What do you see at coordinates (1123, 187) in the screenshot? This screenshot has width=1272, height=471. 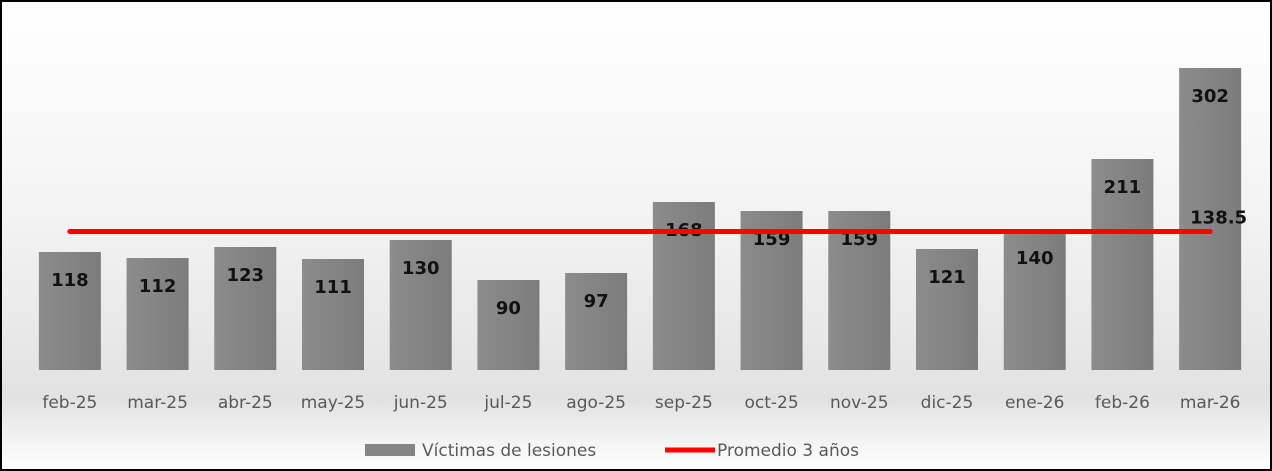 I see `data-label: 211` at bounding box center [1123, 187].